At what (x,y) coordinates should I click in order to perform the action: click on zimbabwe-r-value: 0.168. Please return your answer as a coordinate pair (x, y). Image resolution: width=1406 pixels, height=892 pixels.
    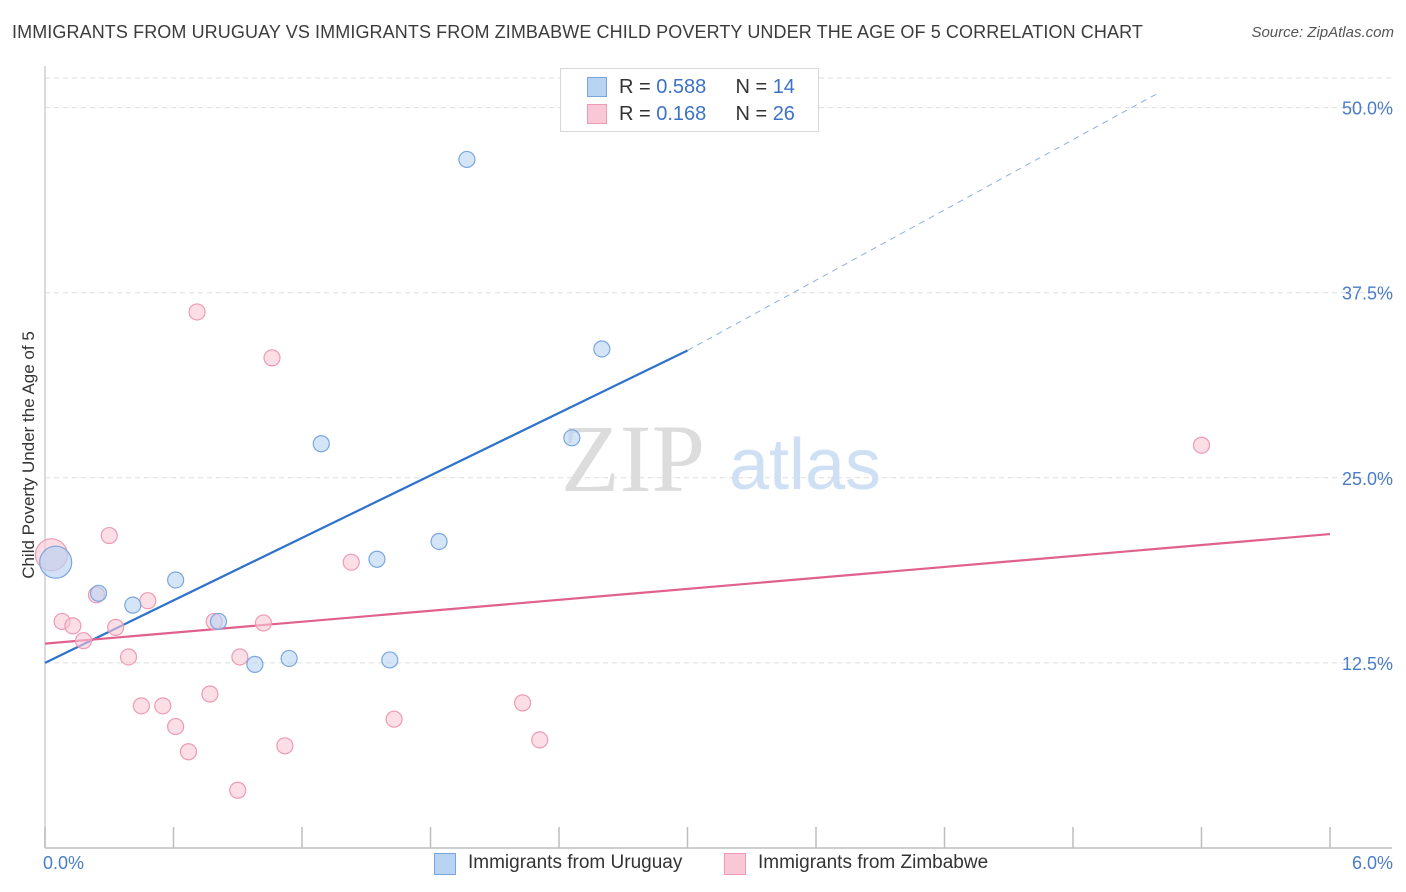
    Looking at the image, I should click on (681, 114).